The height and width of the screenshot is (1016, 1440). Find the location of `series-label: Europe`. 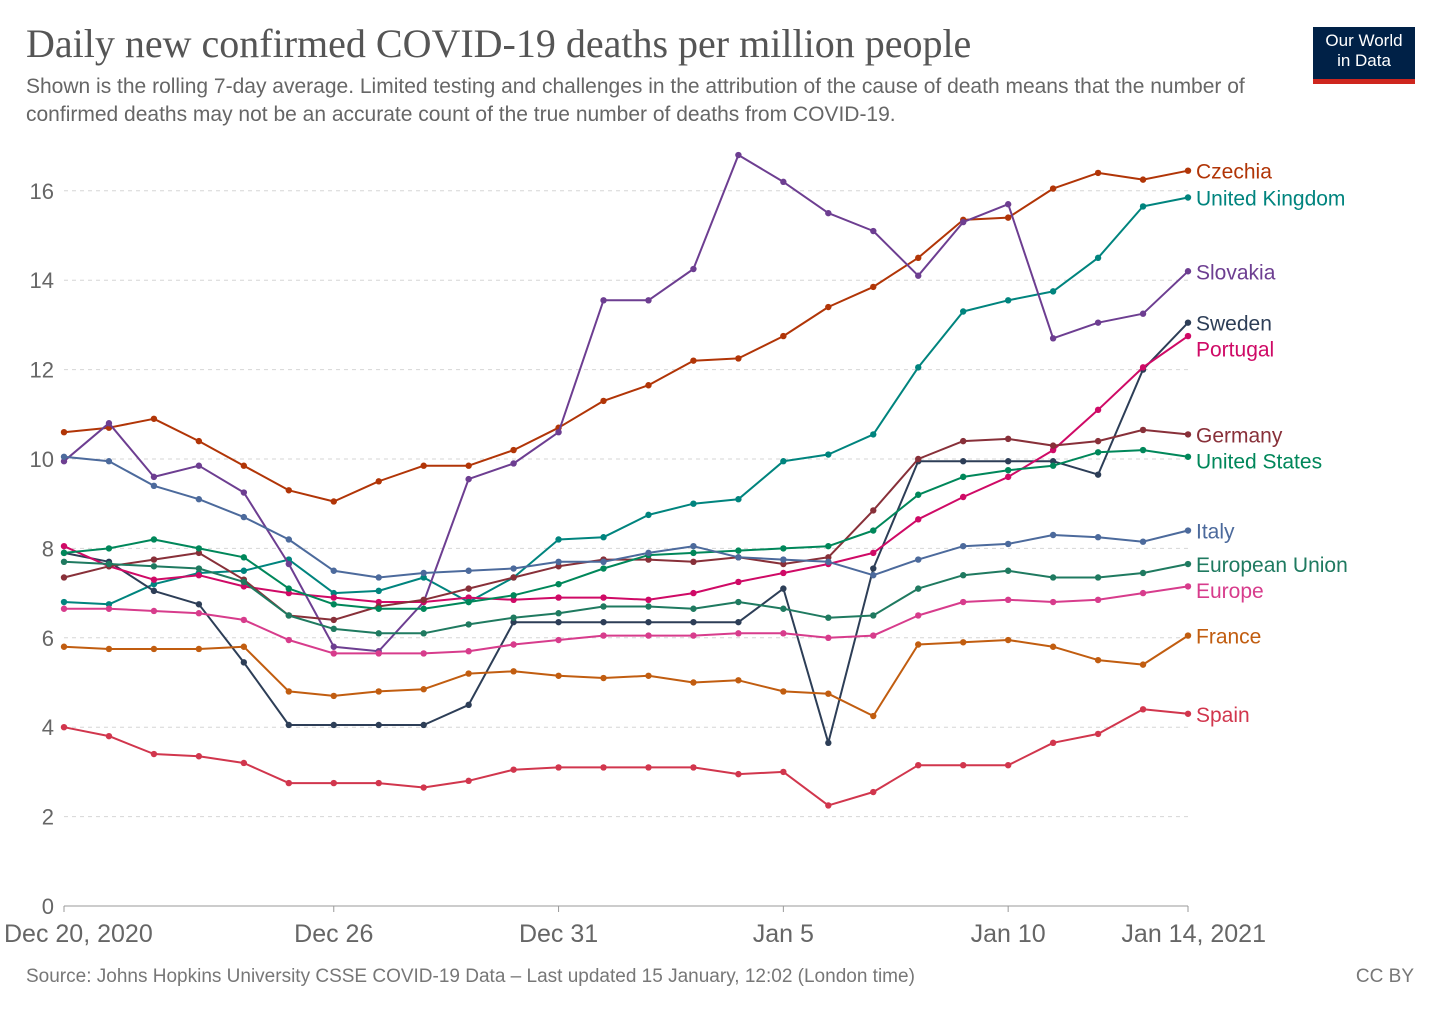

series-label: Europe is located at coordinates (1230, 591).